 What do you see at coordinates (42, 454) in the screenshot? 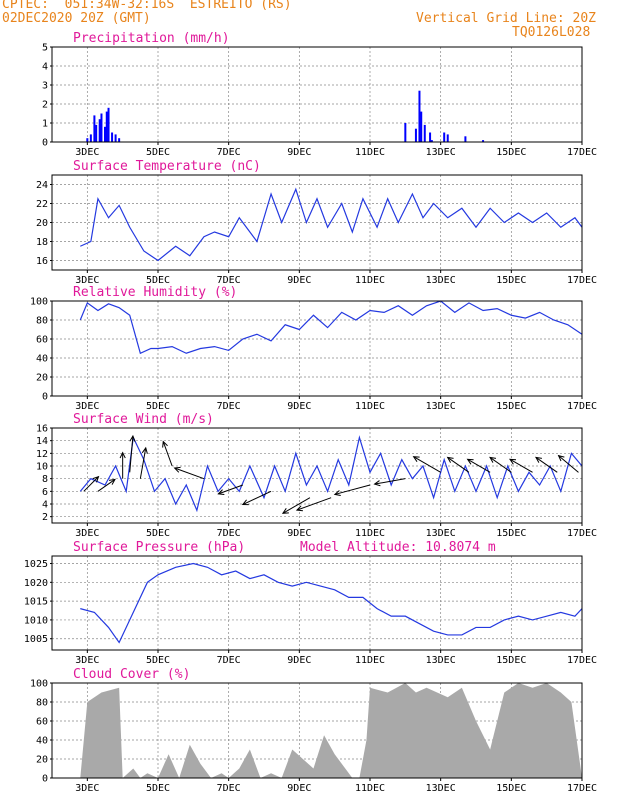
I see `wind-ytick-label: 12` at bounding box center [42, 454].